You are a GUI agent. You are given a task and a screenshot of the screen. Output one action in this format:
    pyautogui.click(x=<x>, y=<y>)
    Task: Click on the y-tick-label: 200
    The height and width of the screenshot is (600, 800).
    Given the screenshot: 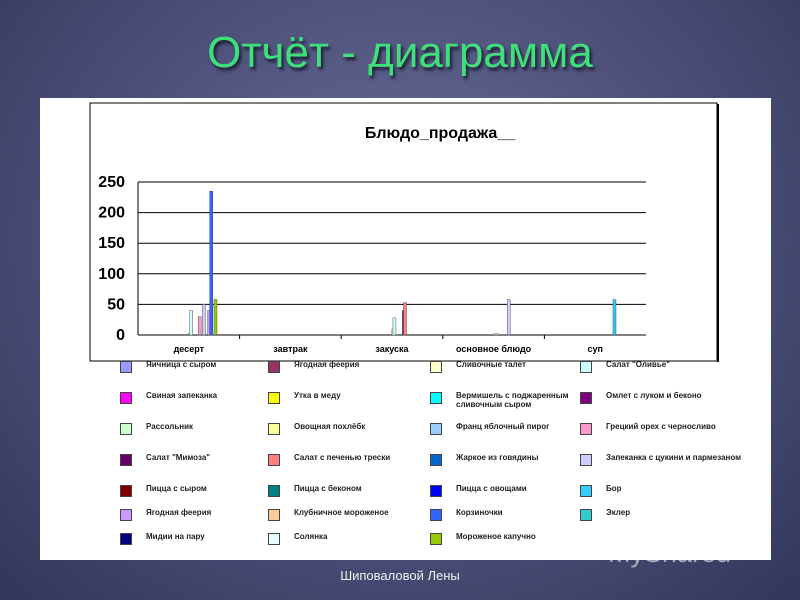 What is the action you would take?
    pyautogui.click(x=111, y=213)
    